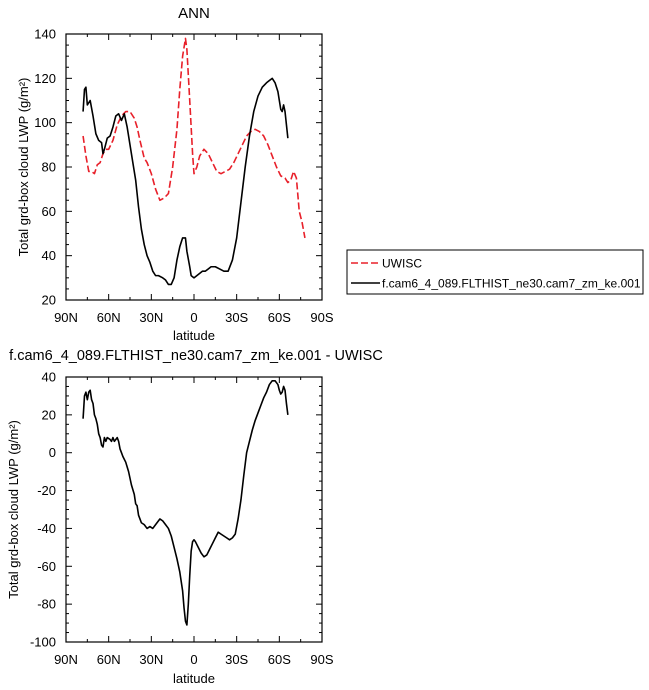 The width and height of the screenshot is (649, 690). I want to click on y-tick-label: -80, so click(46, 604).